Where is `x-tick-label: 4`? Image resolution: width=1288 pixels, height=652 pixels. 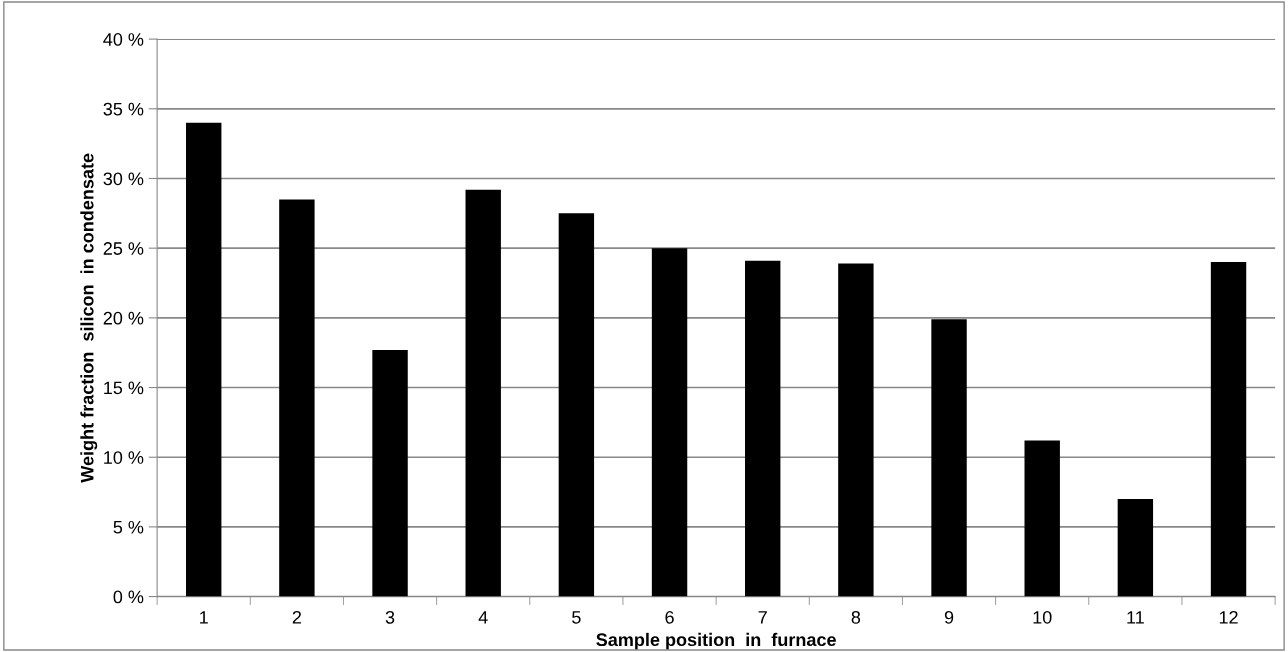
x-tick-label: 4 is located at coordinates (483, 617).